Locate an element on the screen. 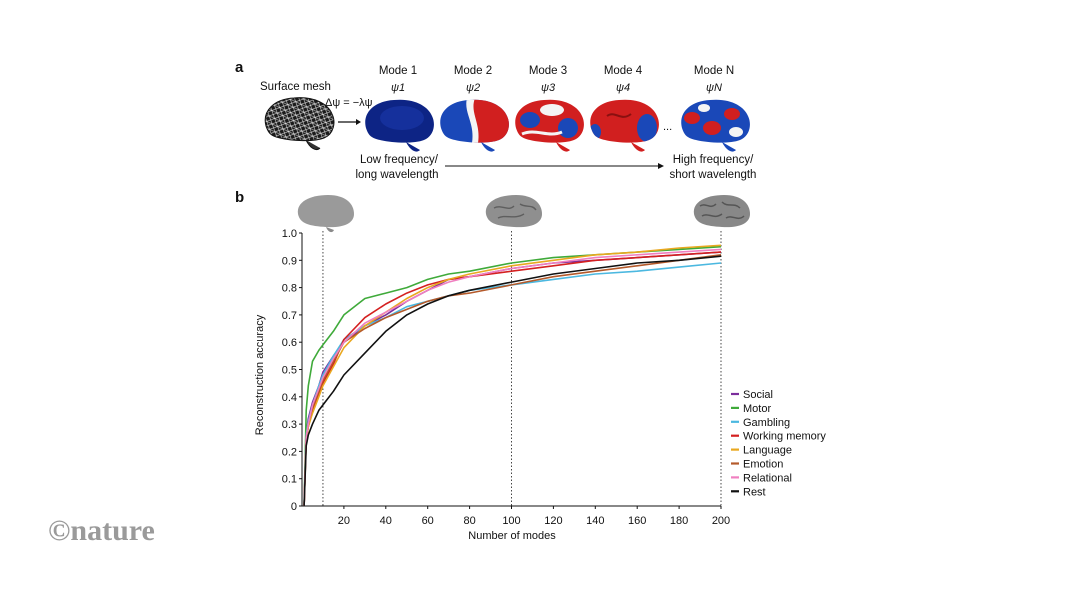 This screenshot has height=600, width=1066. nature-logo: ©nature is located at coordinates (101, 530).